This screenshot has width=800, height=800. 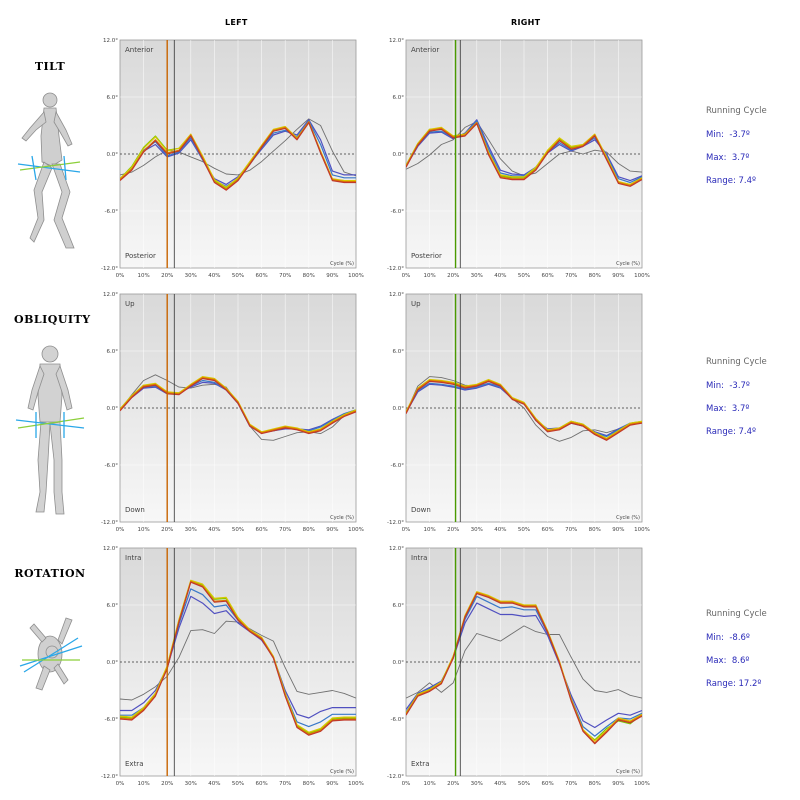 What do you see at coordinates (50, 573) in the screenshot?
I see `row-title-rotation: ROTATION` at bounding box center [50, 573].